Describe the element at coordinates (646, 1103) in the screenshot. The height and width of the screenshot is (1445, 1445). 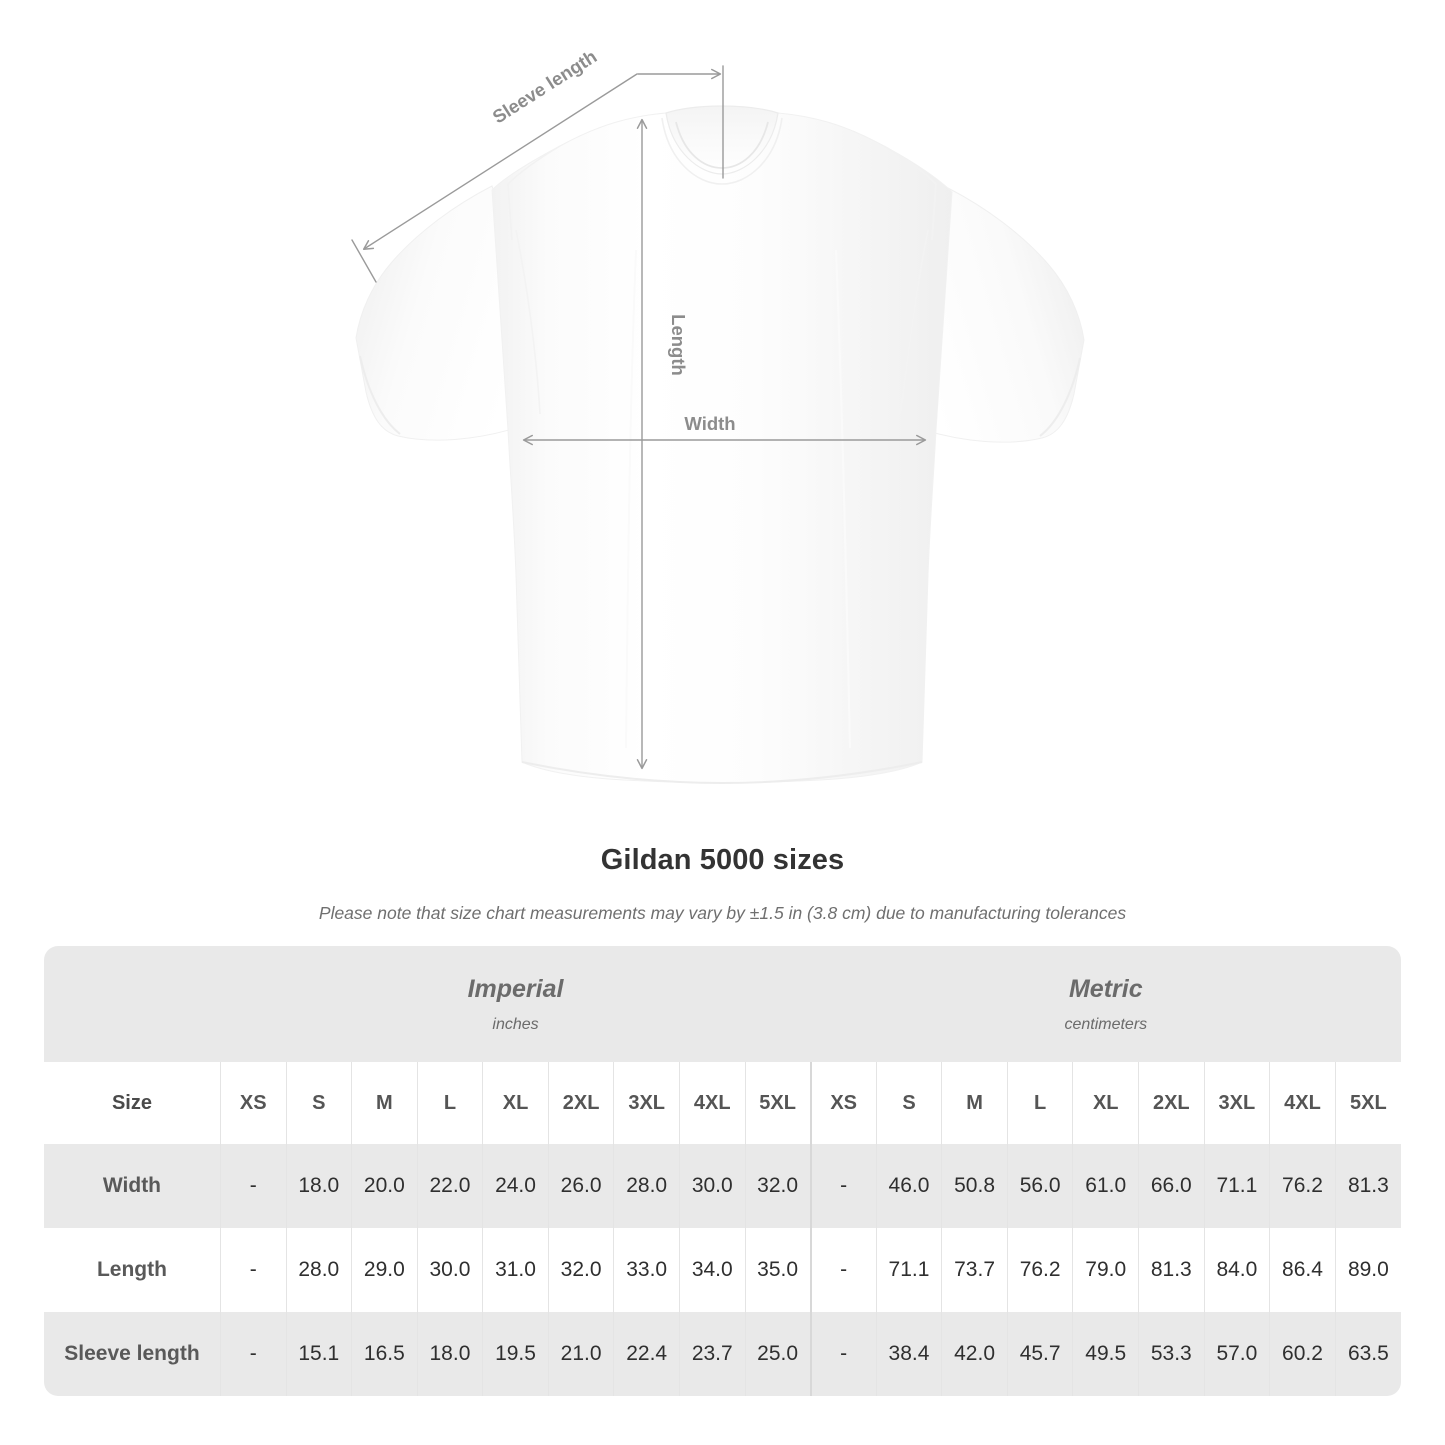
I see `size-header-imperial-3xl: 3XL` at that location.